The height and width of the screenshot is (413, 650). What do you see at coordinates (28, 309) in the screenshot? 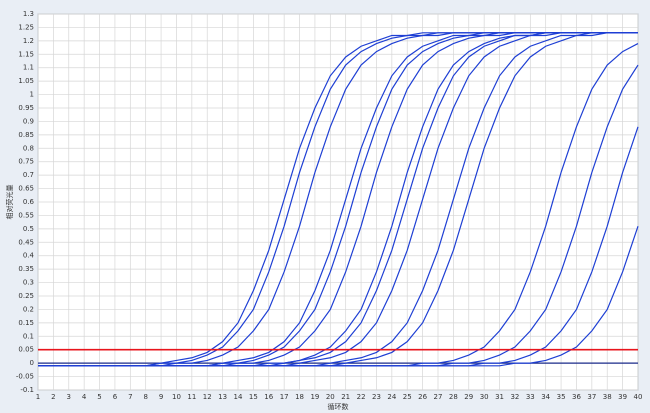
I see `y-tick-label: 0.2` at bounding box center [28, 309].